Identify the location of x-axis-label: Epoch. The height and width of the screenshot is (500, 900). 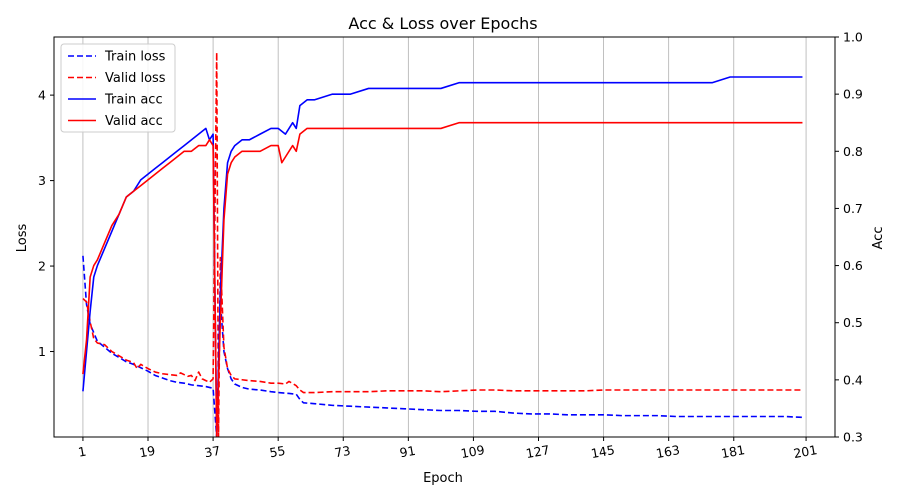
(443, 478).